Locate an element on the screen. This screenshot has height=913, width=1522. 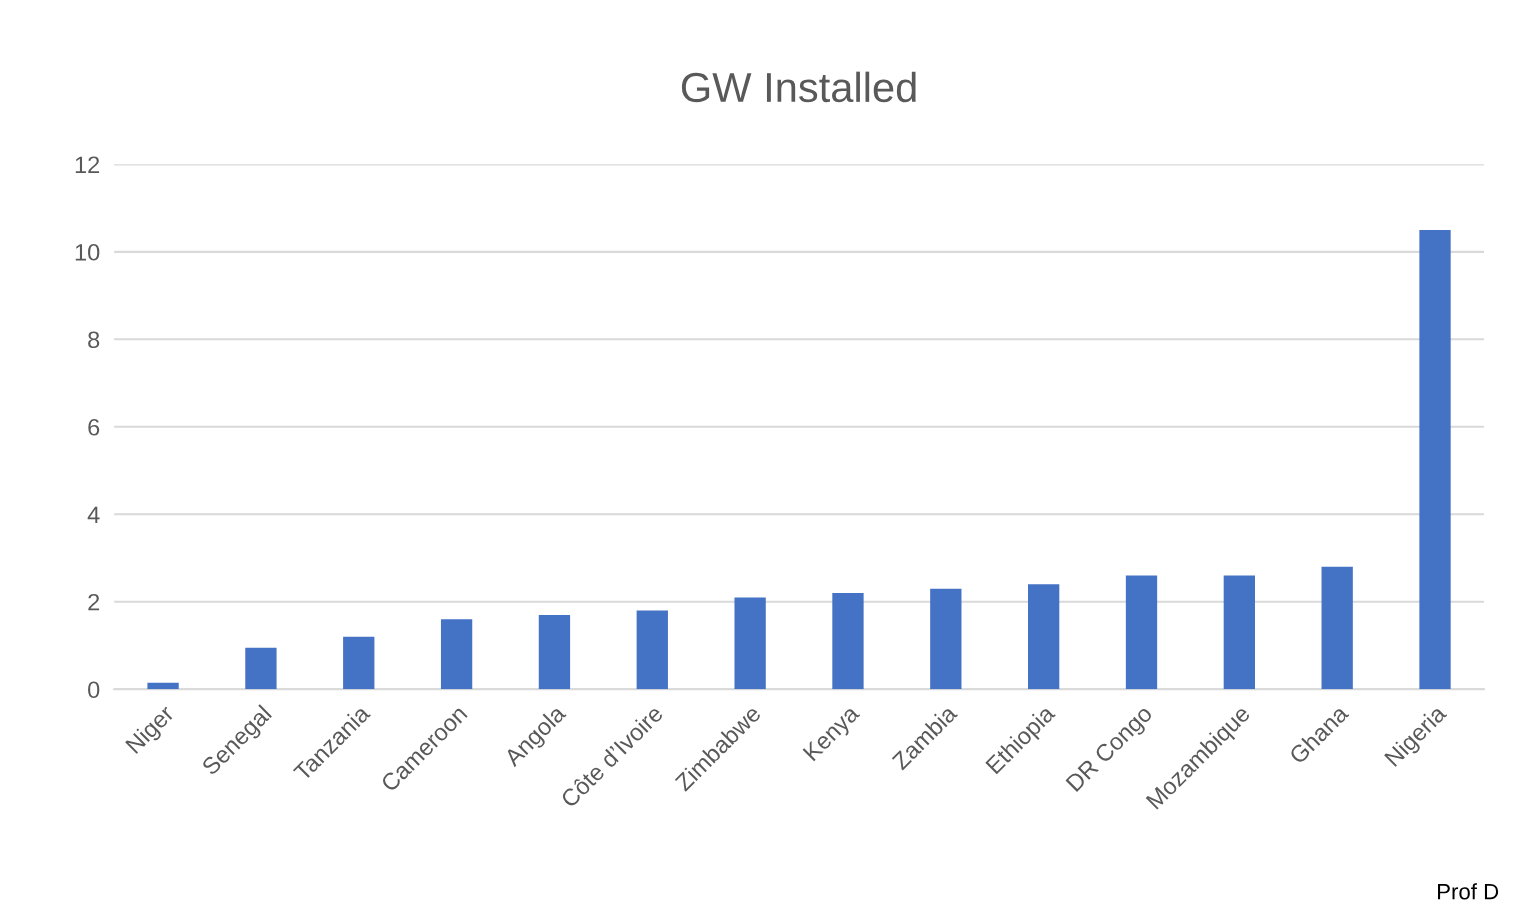
text: Prof D is located at coordinates (1468, 891).